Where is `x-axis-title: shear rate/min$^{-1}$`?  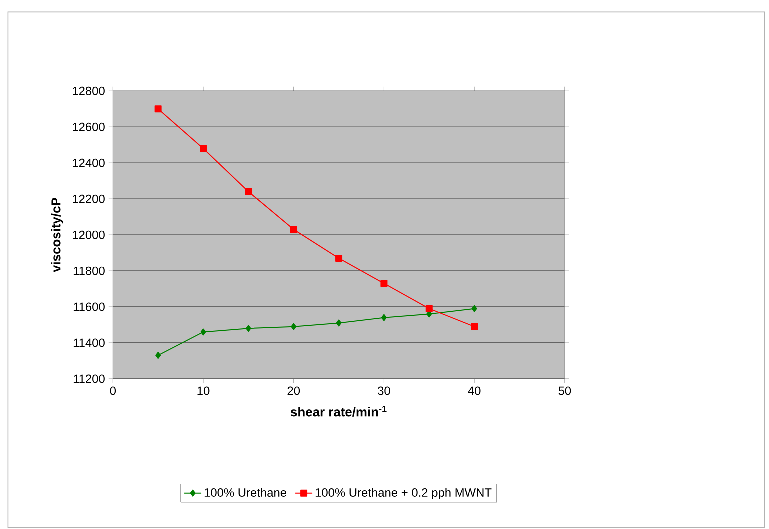 x-axis-title: shear rate/min$^{-1}$ is located at coordinates (338, 411).